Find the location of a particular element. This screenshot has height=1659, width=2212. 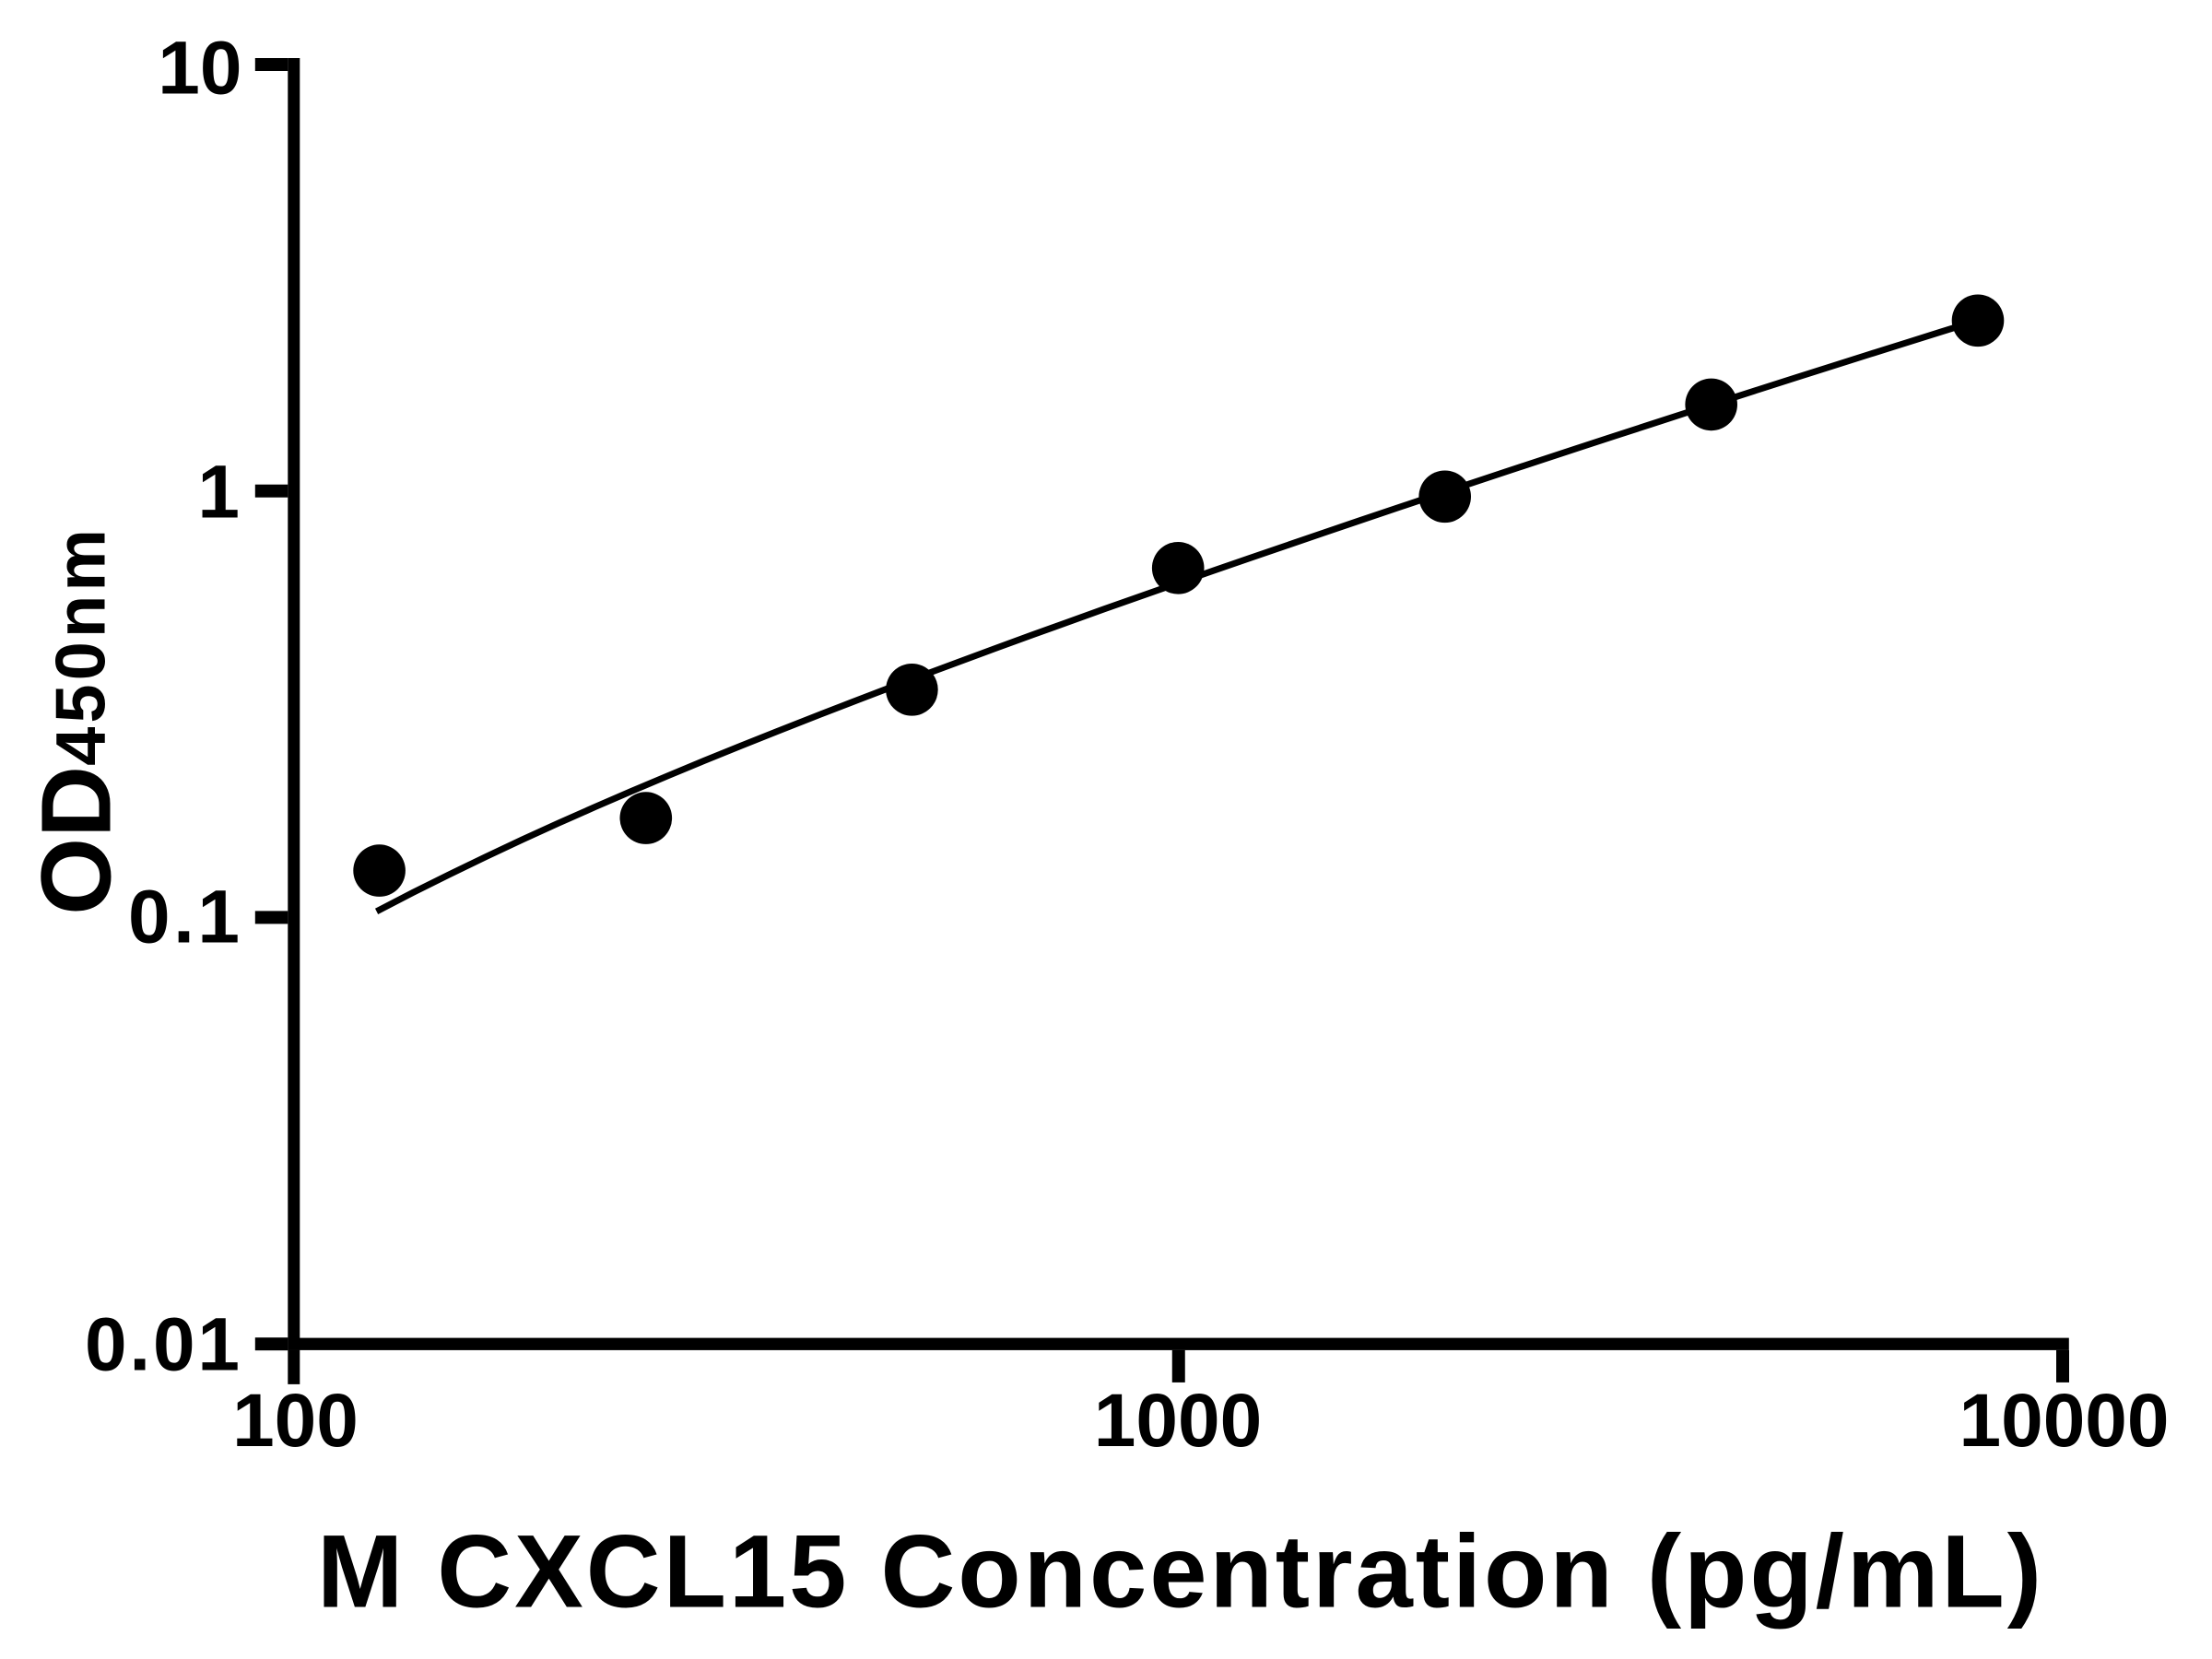

svg-text: 10000 is located at coordinates (2064, 1421).